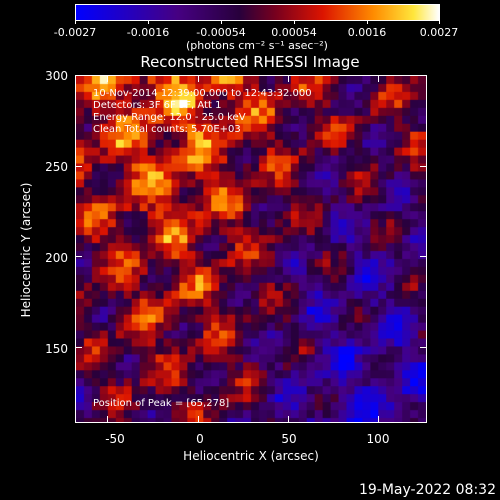 This screenshot has width=500, height=500. What do you see at coordinates (250, 62) in the screenshot?
I see `chart-title: Reconstructed RHESSI Image` at bounding box center [250, 62].